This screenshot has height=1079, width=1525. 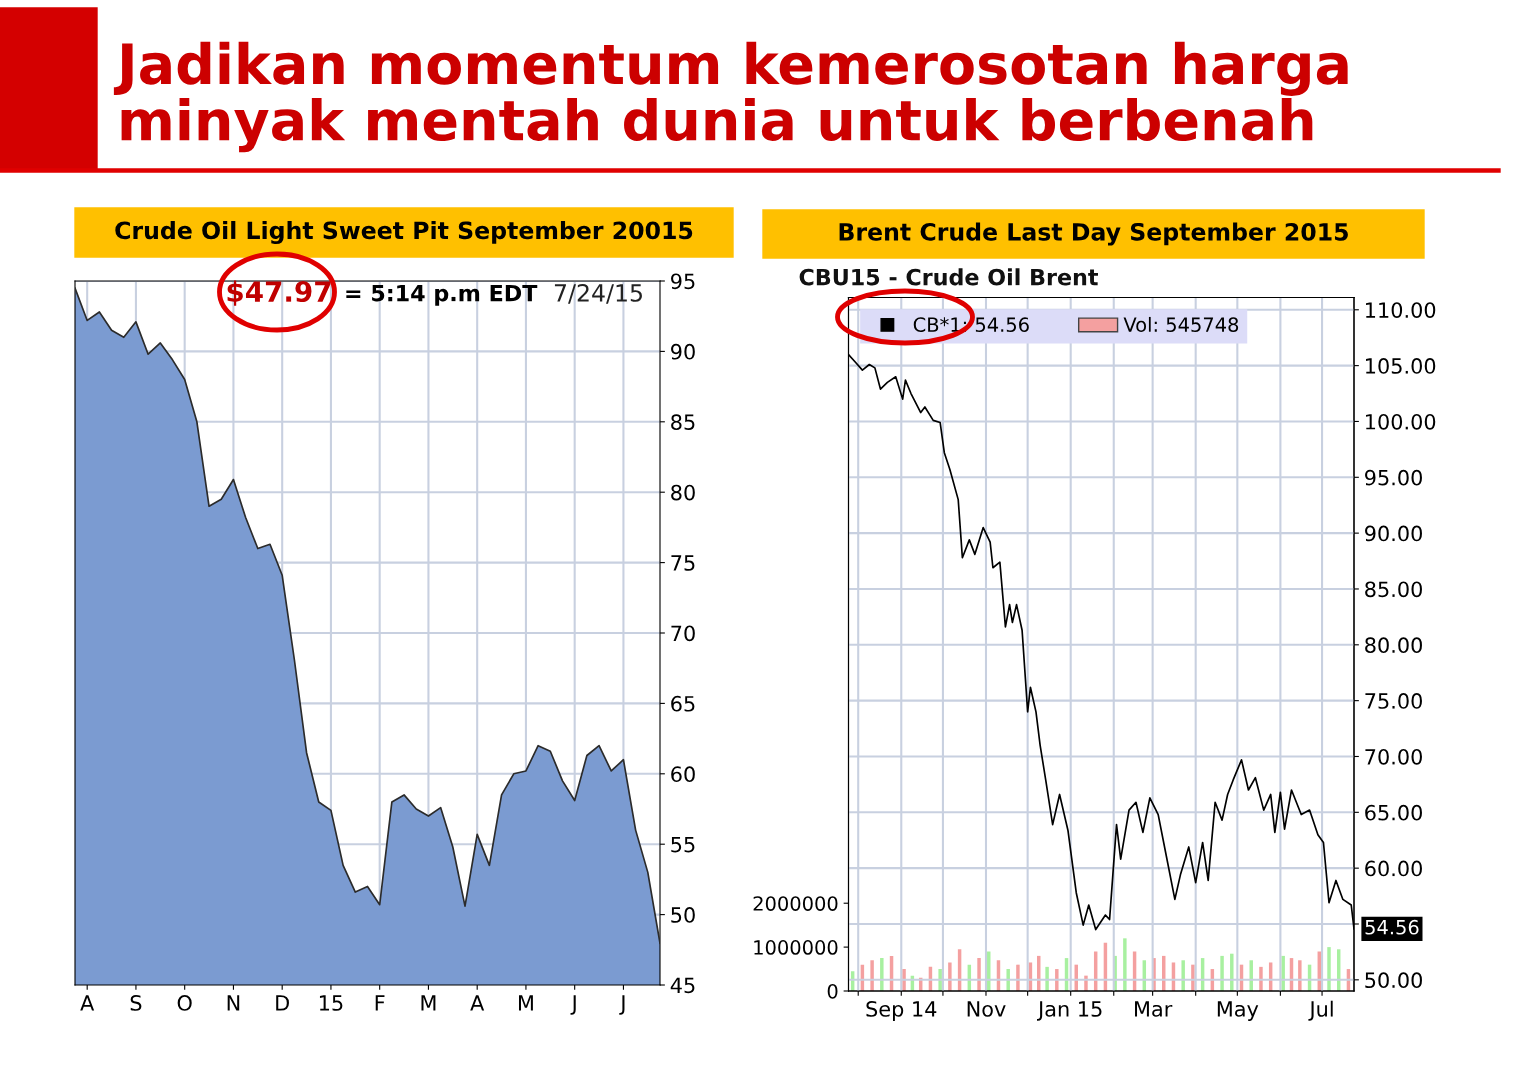 What do you see at coordinates (730, 97) in the screenshot?
I see `text: Jadikan momentum kemerosotan harga minyak mentah dunia untuk berbenah` at bounding box center [730, 97].